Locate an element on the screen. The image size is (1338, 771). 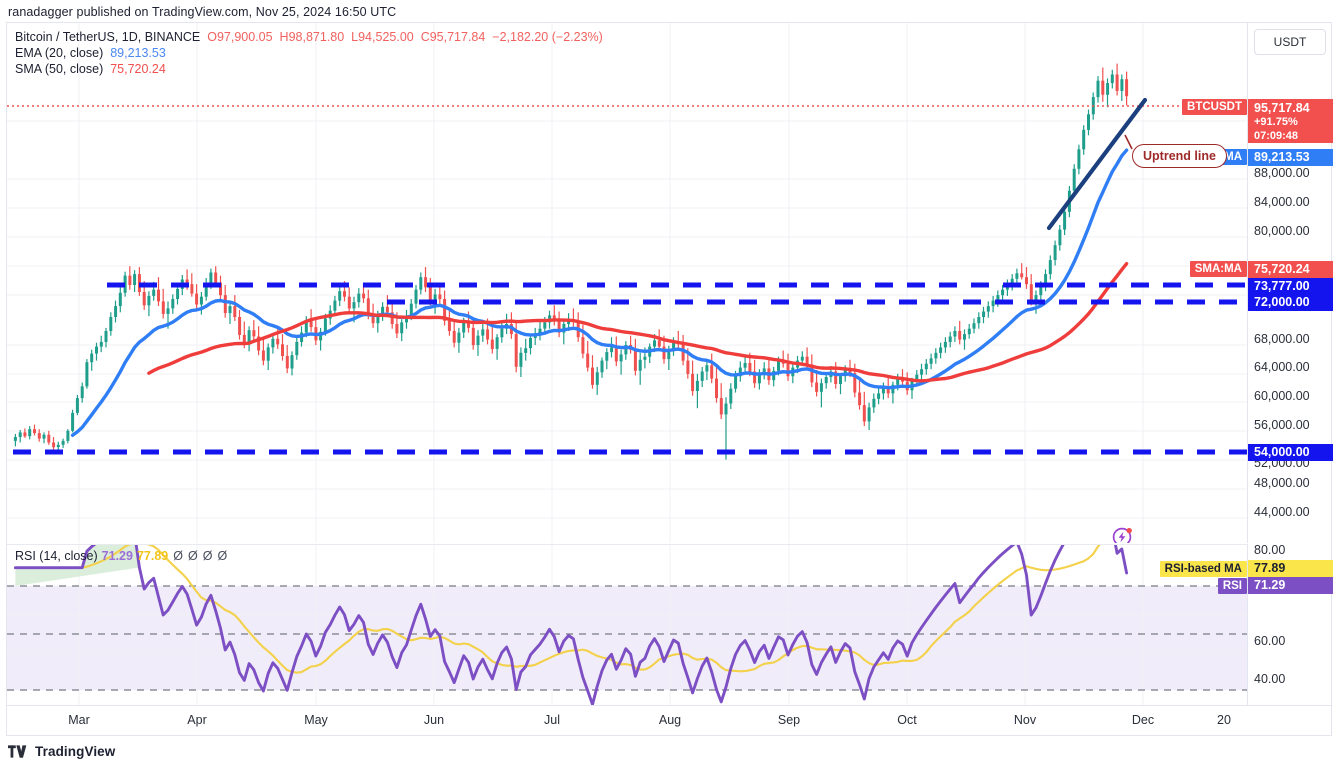
low-label: L is located at coordinates (355, 37).